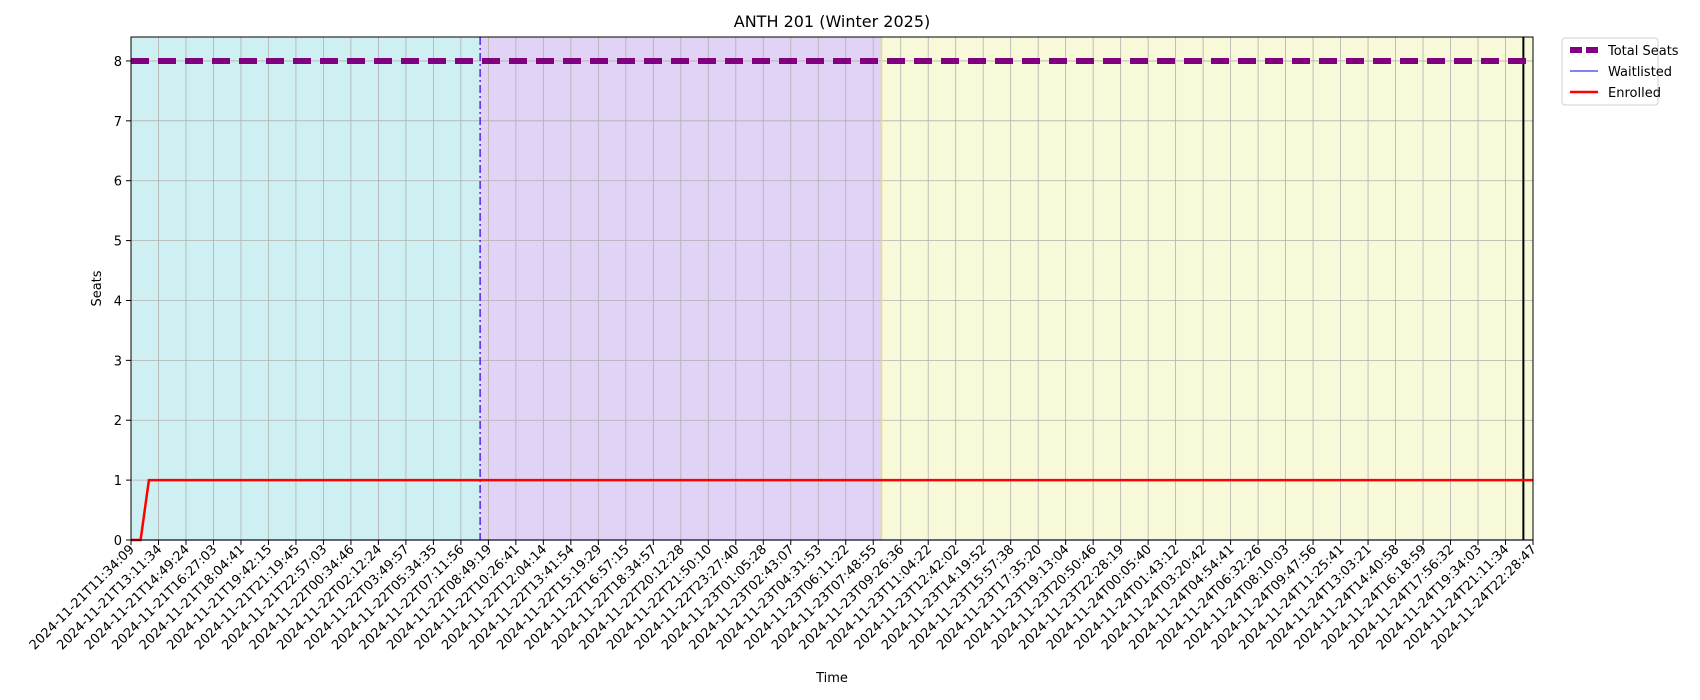 The image size is (1700, 700). I want to click on chart-title: ANTH 201 (Winter 2025), so click(832, 21).